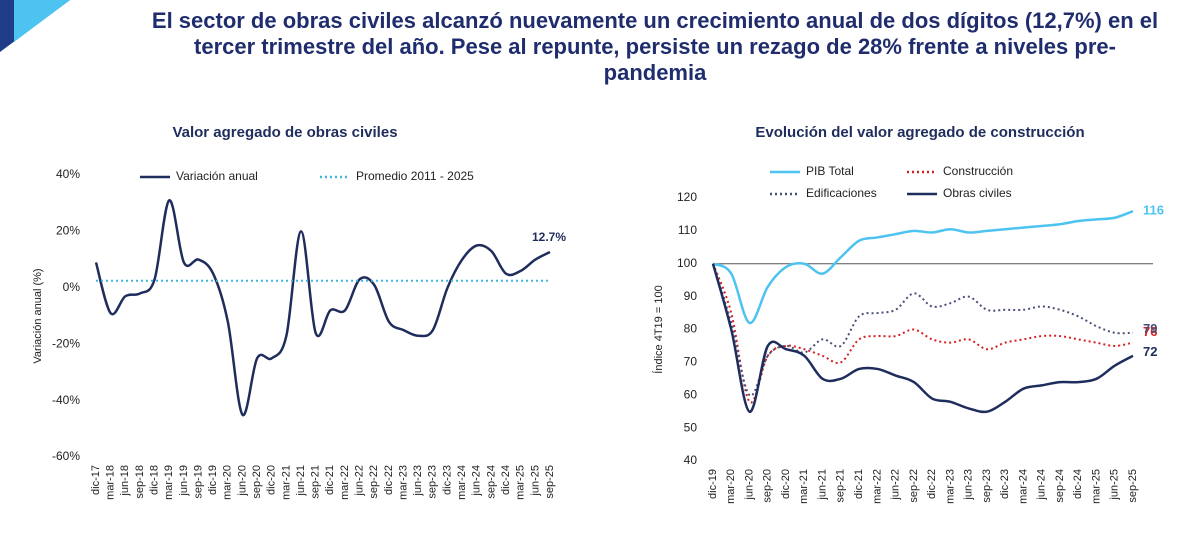  Describe the element at coordinates (687, 263) in the screenshot. I see `y-tick-label: 100` at that location.